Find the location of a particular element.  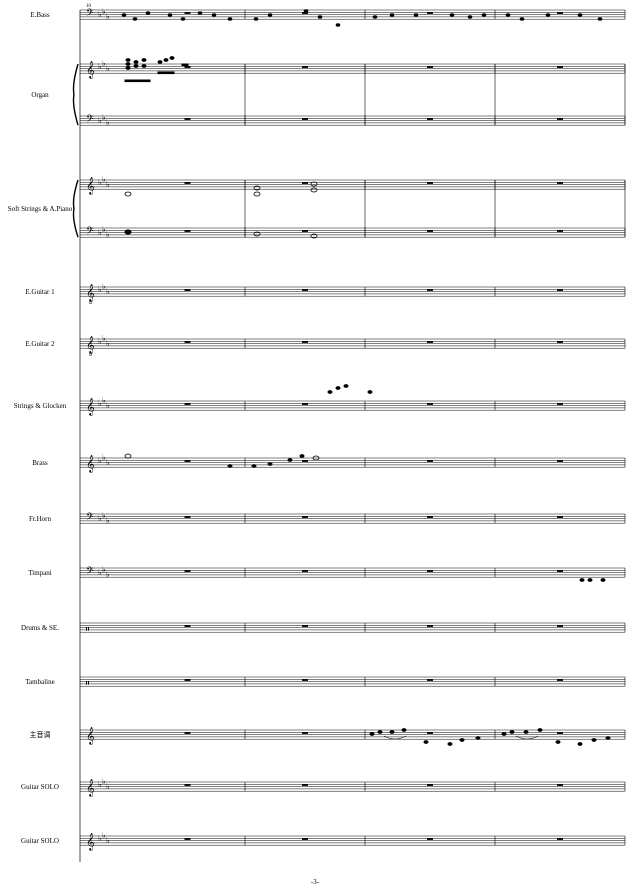

octave-8-icon: 8 is located at coordinates (90, 303).